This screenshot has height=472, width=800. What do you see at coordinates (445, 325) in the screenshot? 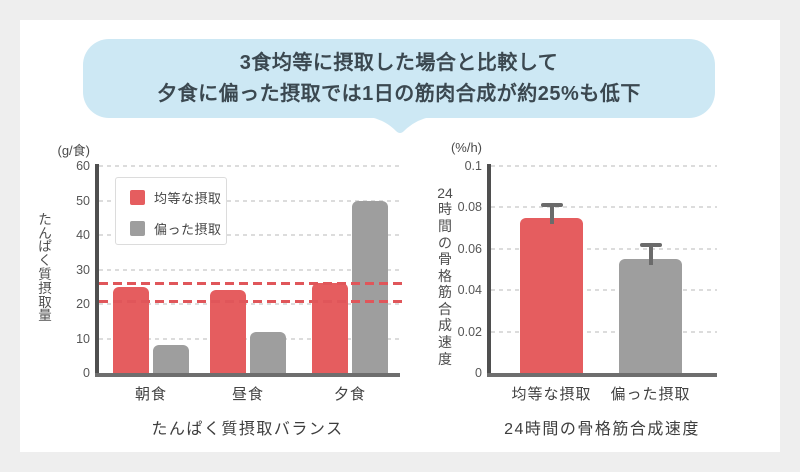
I see `y-axis-label-char: 成` at bounding box center [445, 325].